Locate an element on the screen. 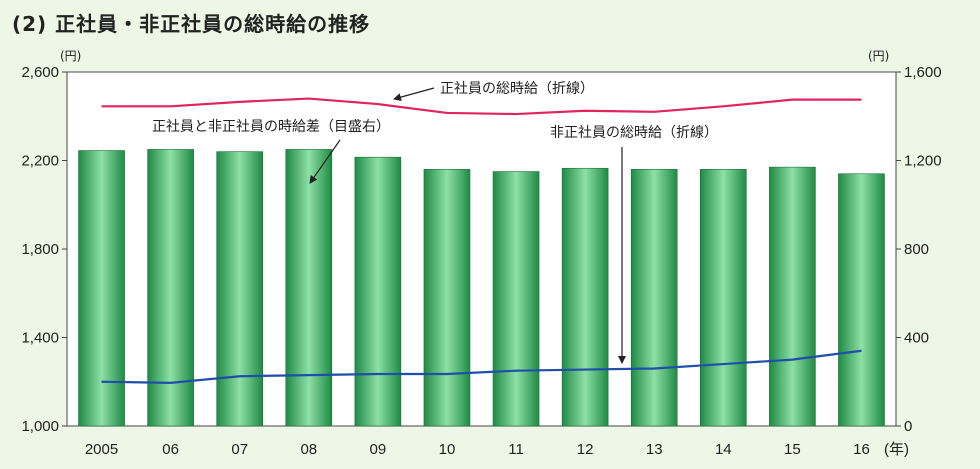  x-tick-label: 14 is located at coordinates (723, 449).